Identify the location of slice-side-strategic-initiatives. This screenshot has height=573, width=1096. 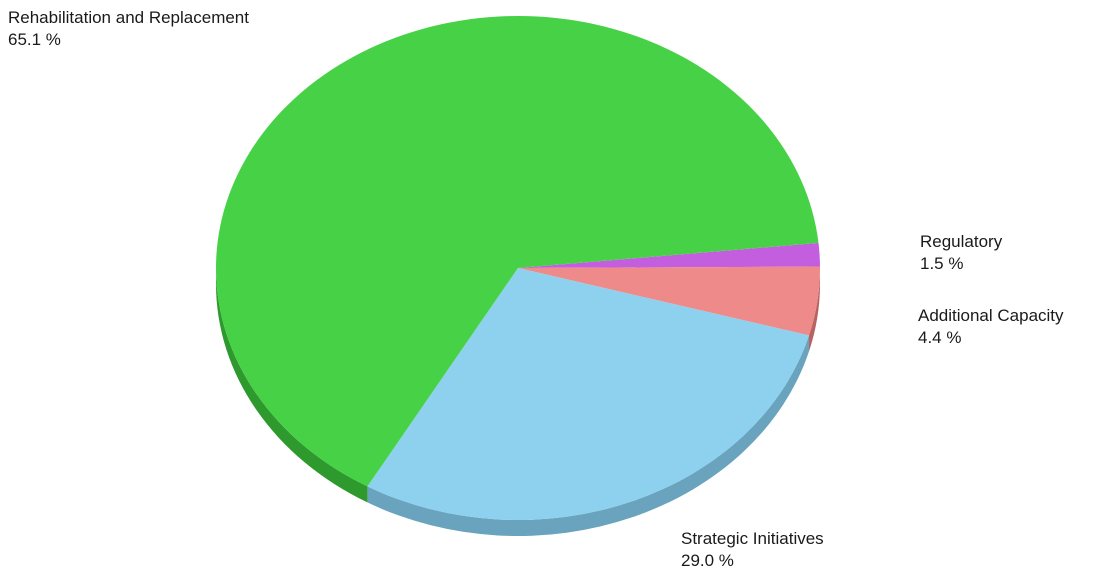
(588, 435).